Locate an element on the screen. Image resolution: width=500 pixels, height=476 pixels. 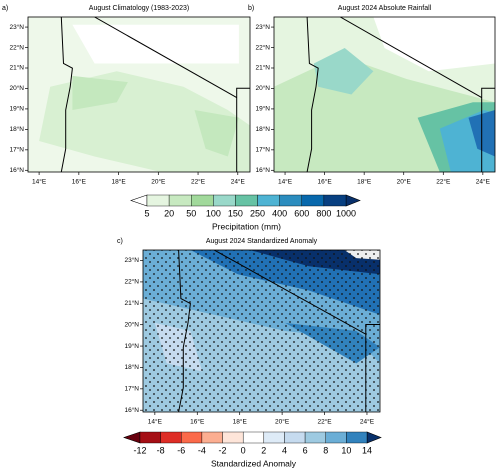
colorbar-label: -8 is located at coordinates (161, 450).